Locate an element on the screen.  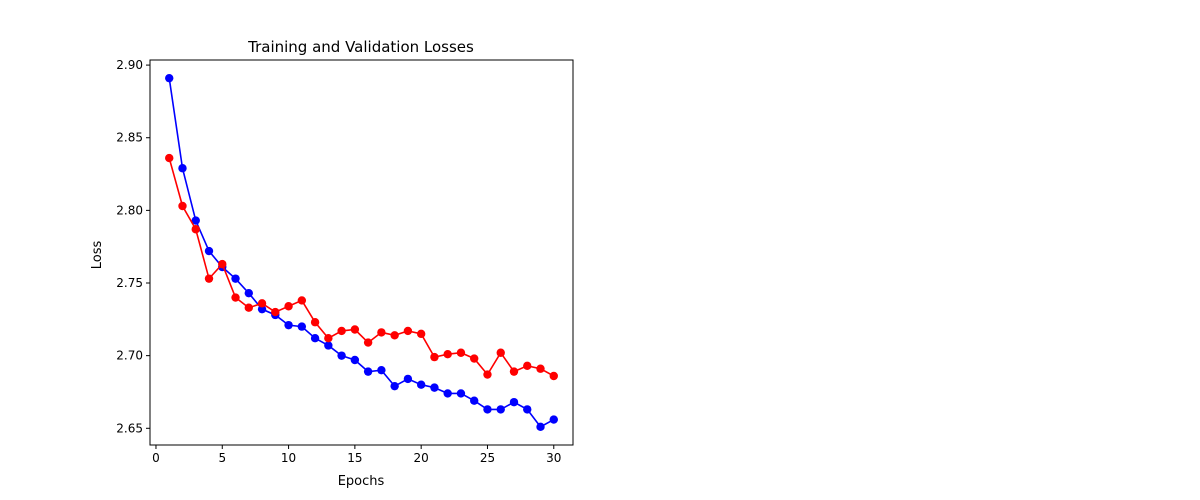
x-axis-ticks: 0 5 10 15 20 25 30 is located at coordinates (356, 455).